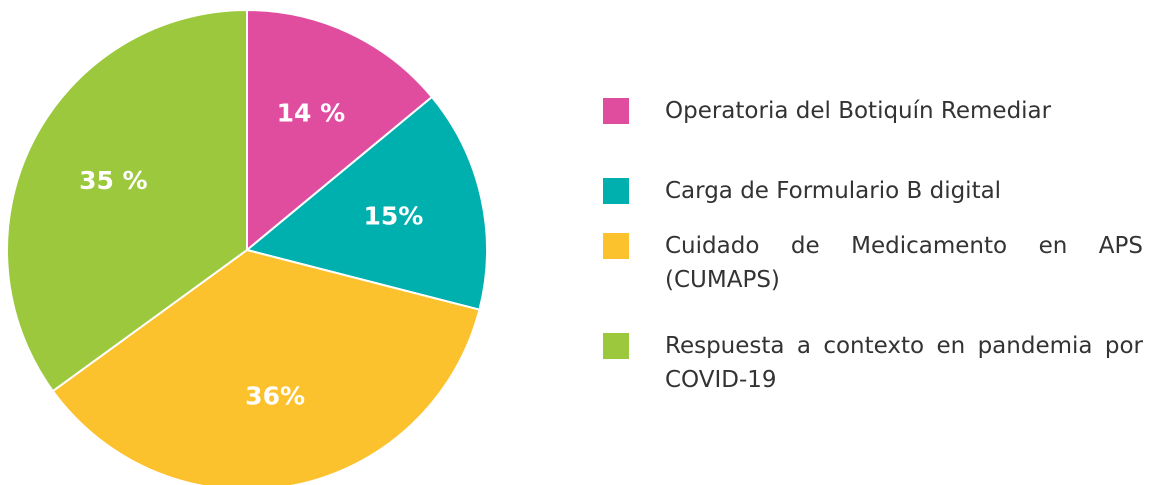 The image size is (1174, 485). Describe the element at coordinates (393, 215) in the screenshot. I see `slice-label: 15%` at that location.